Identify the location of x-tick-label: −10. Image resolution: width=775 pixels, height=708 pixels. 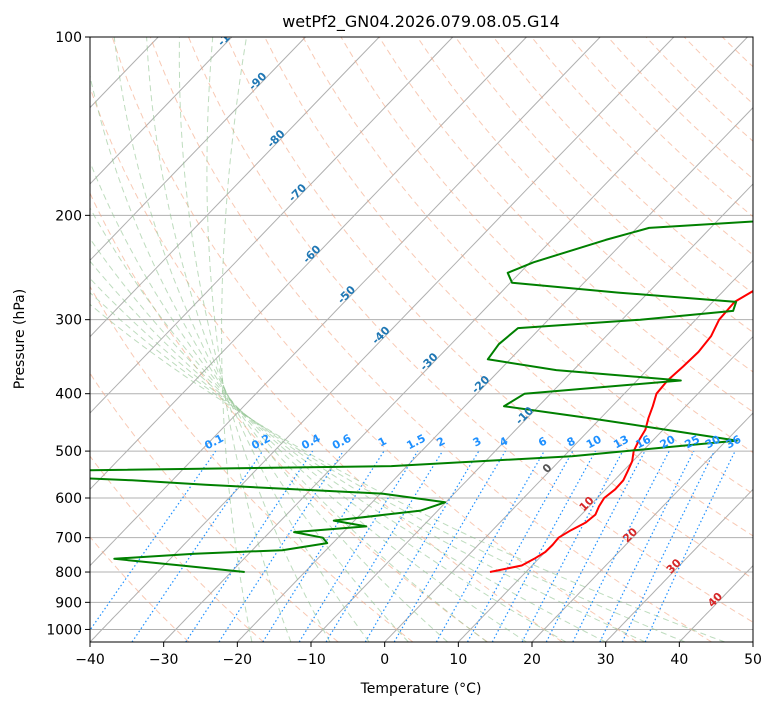
(311, 660).